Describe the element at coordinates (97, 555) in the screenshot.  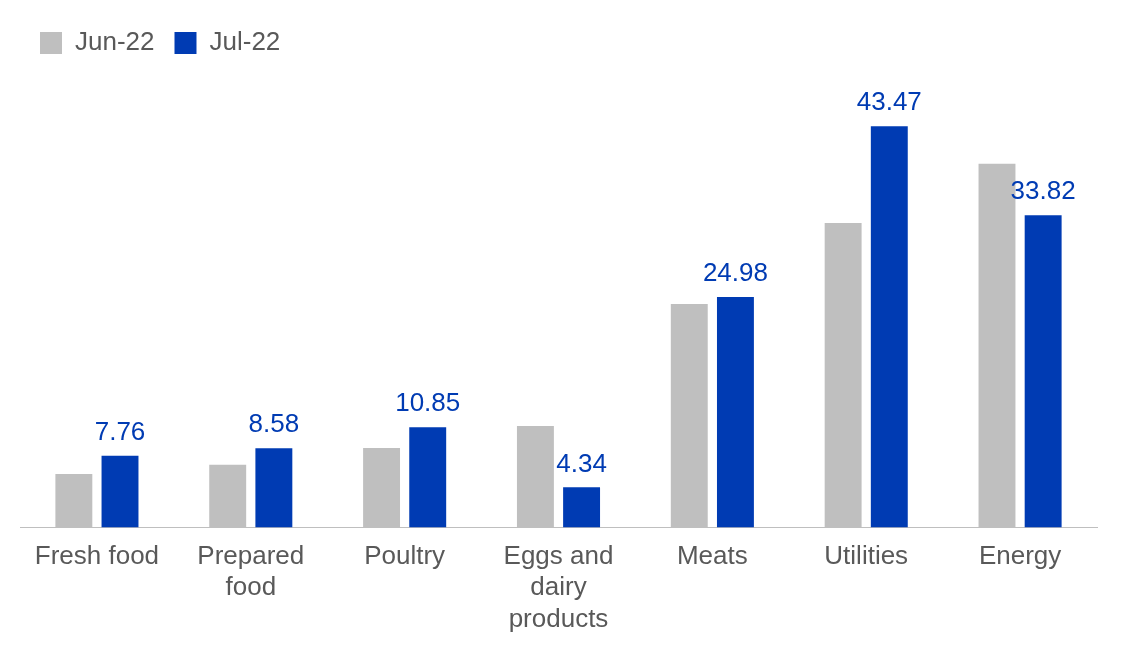
I see `x-tick-label: Fresh food` at that location.